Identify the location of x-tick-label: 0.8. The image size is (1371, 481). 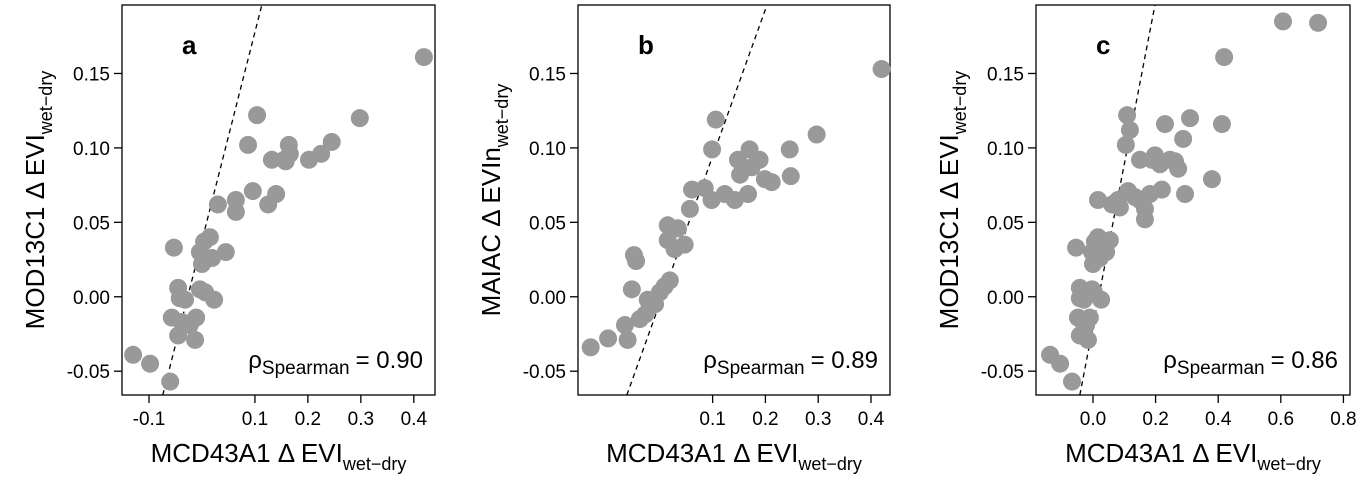
(1343, 419).